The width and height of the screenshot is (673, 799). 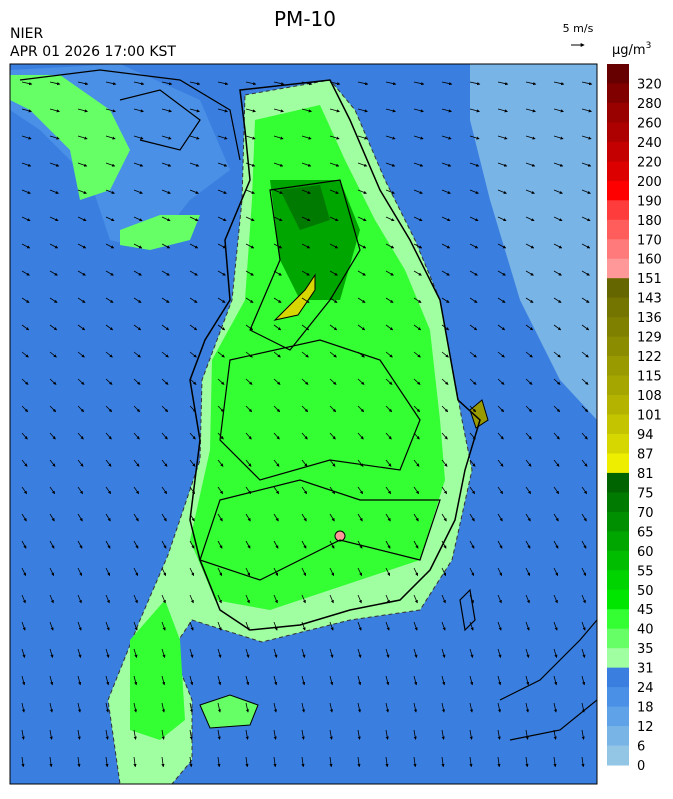 I want to click on peak-land, so click(x=305, y=207).